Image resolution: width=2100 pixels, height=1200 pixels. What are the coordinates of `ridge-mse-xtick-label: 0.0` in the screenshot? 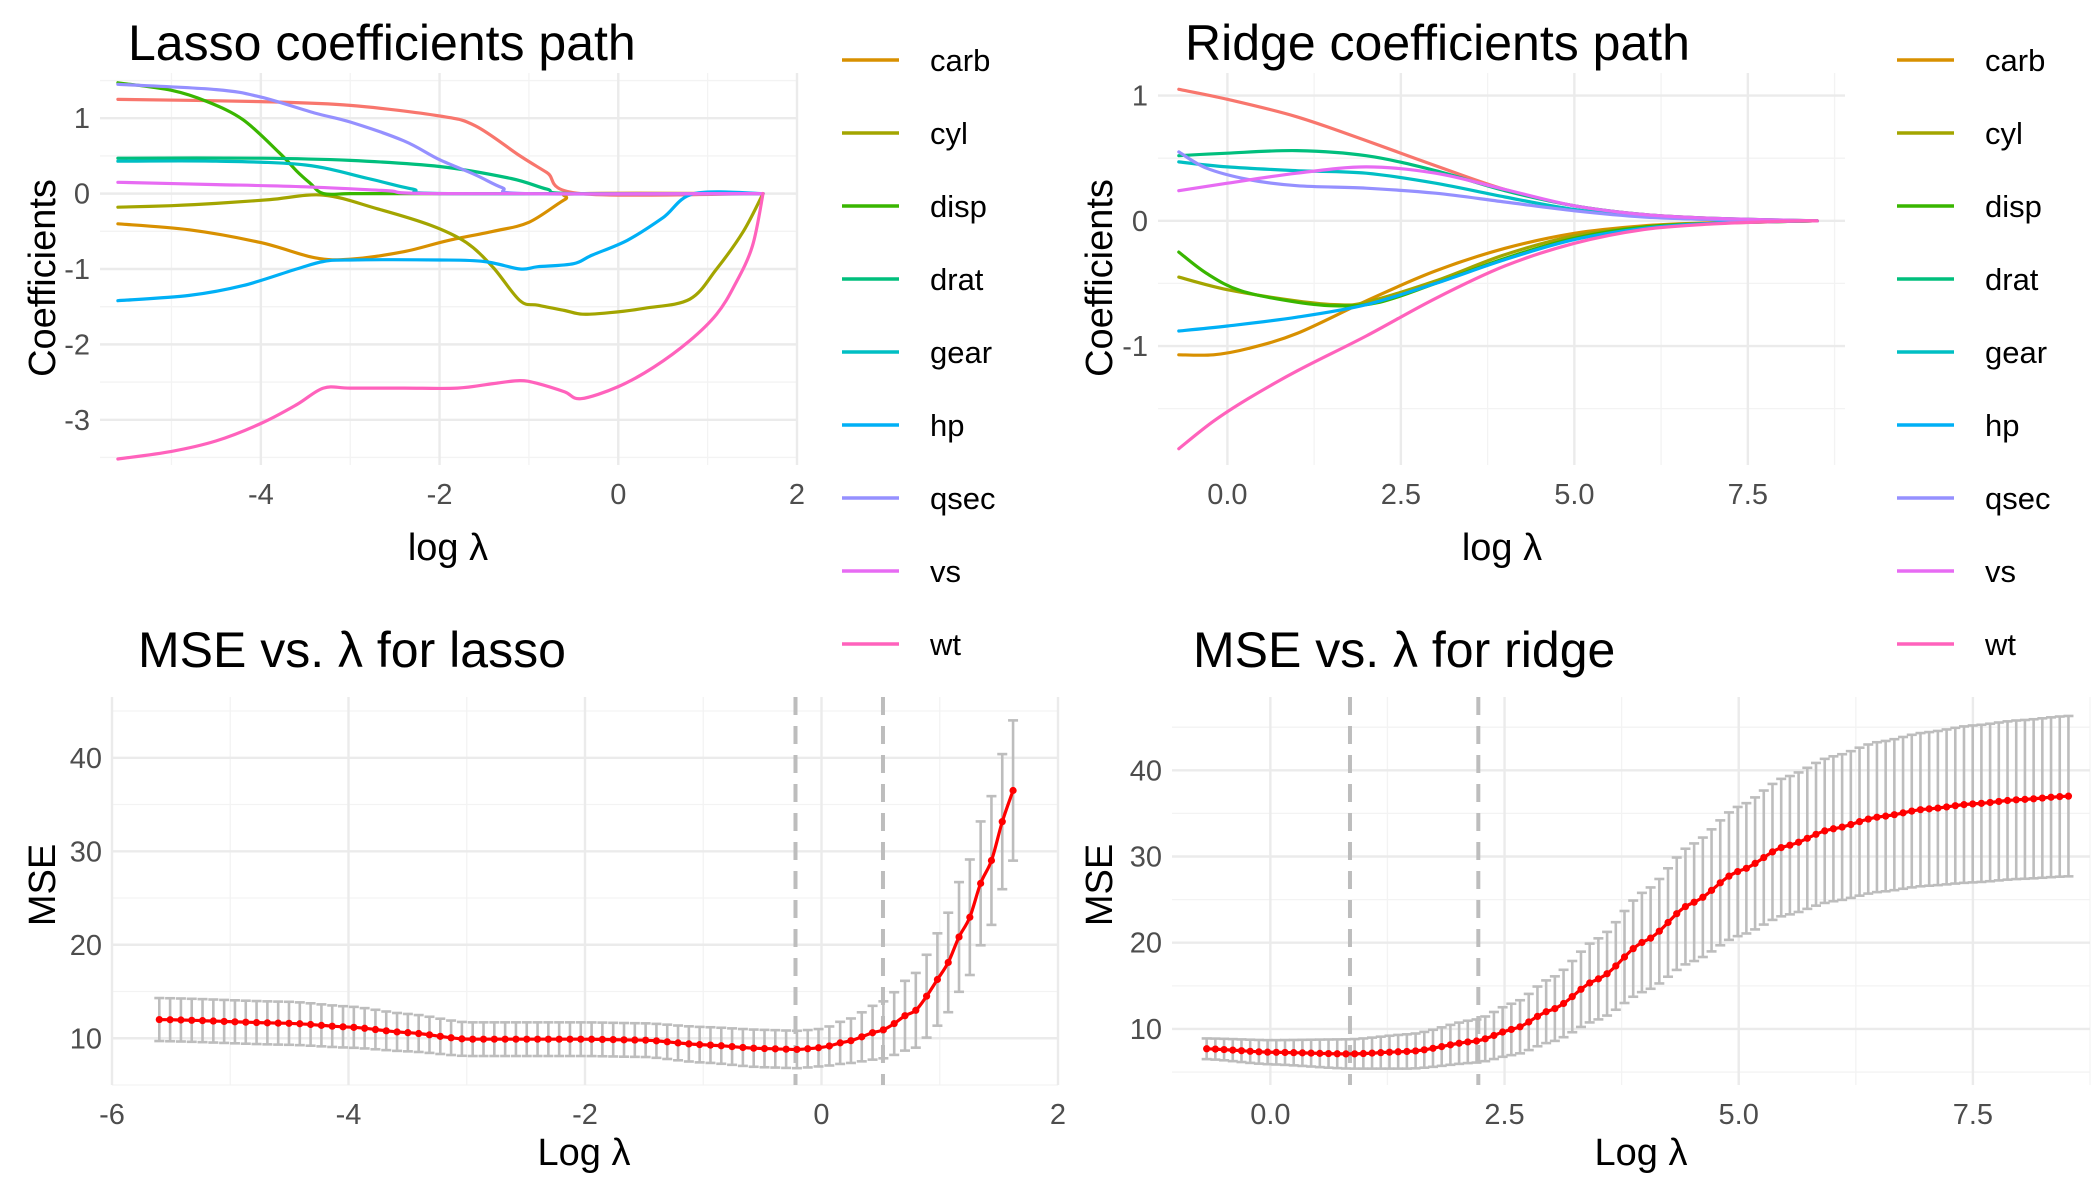 It's located at (1270, 1115).